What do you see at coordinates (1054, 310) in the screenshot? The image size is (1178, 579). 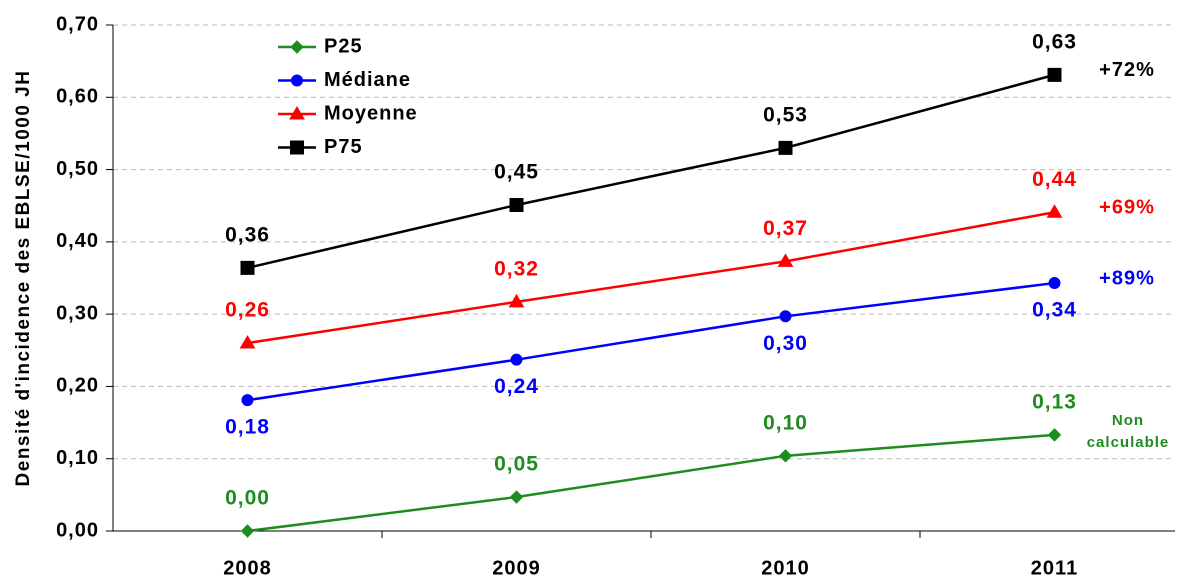 I see `data-label: 0,34` at bounding box center [1054, 310].